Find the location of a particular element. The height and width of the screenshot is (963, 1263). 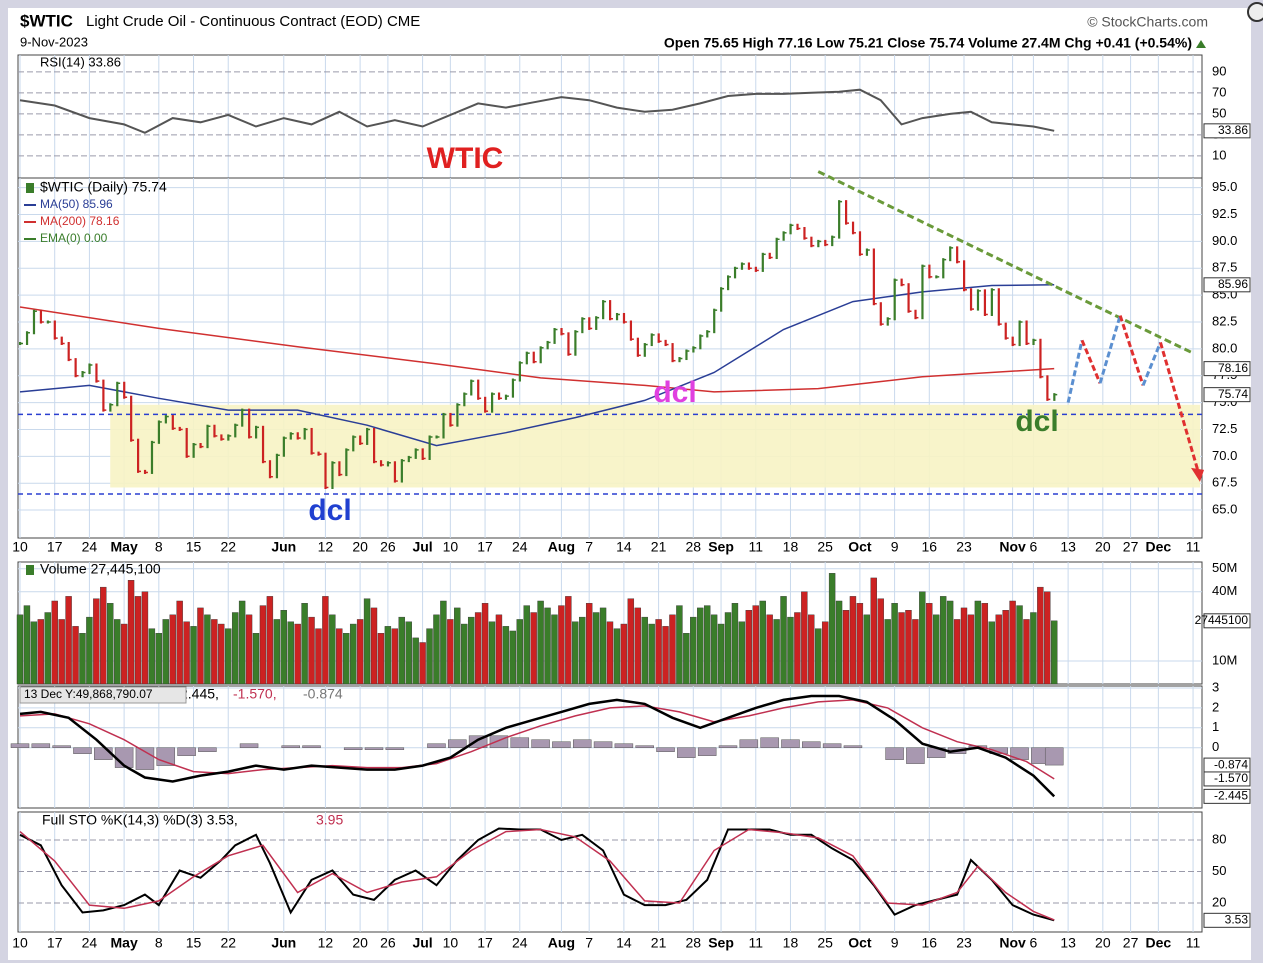

y-tick-label: 80.0 is located at coordinates (1224, 347).